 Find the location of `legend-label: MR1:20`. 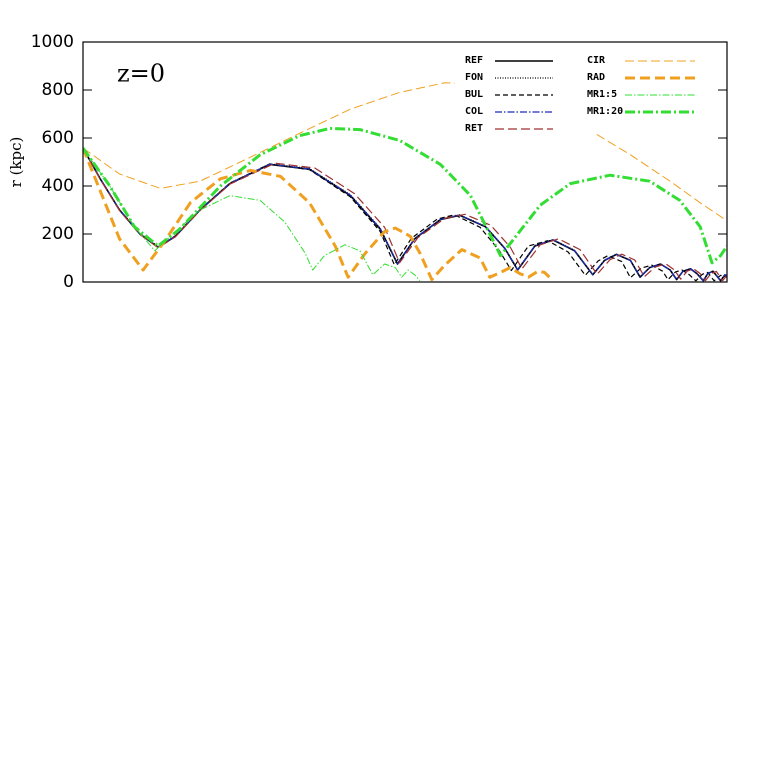

legend-label: MR1:20 is located at coordinates (605, 111).